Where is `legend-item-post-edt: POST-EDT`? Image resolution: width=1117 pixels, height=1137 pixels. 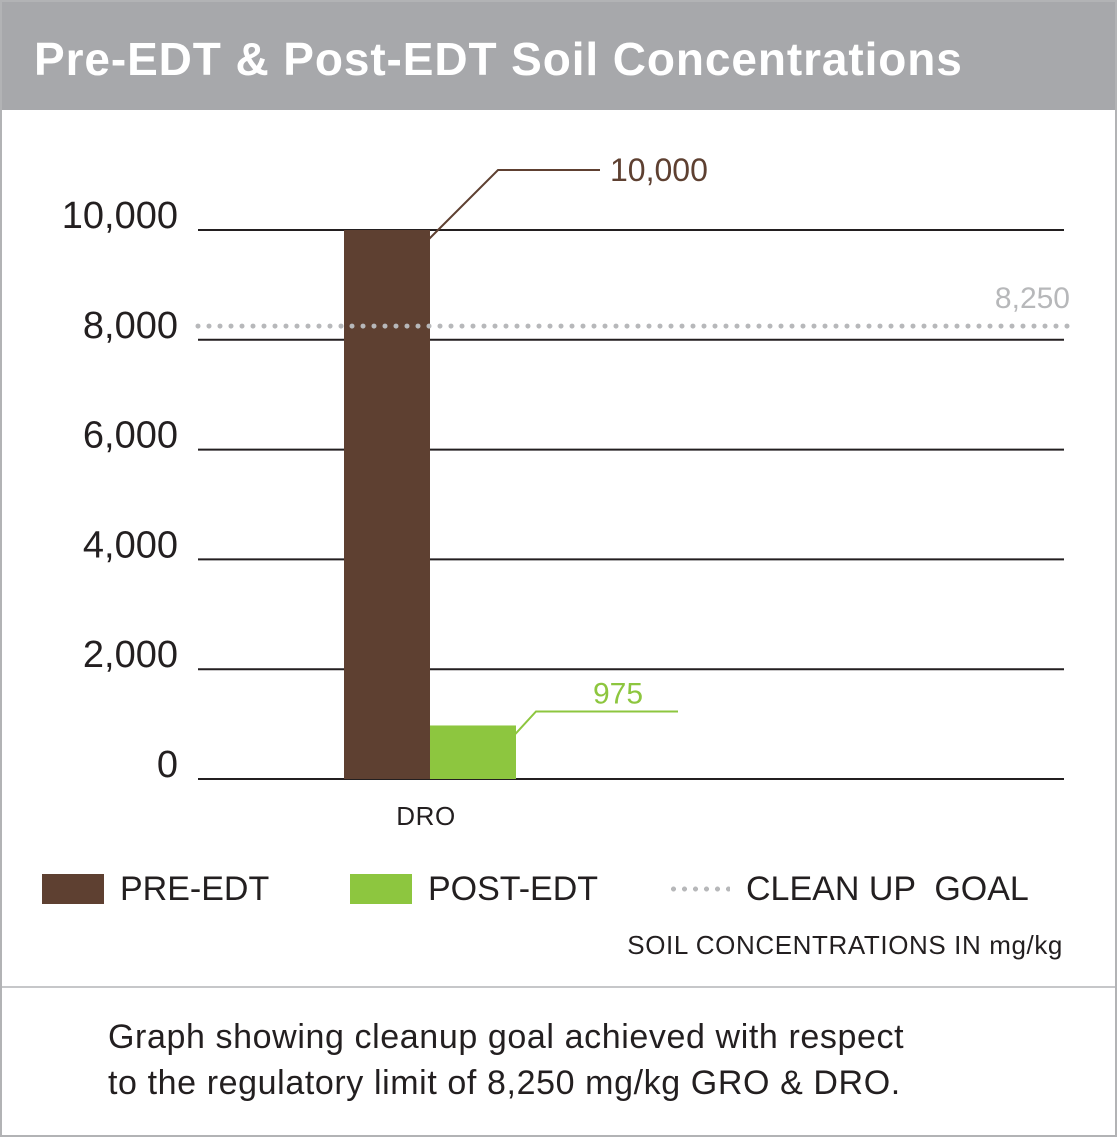 legend-item-post-edt: POST-EDT is located at coordinates (474, 889).